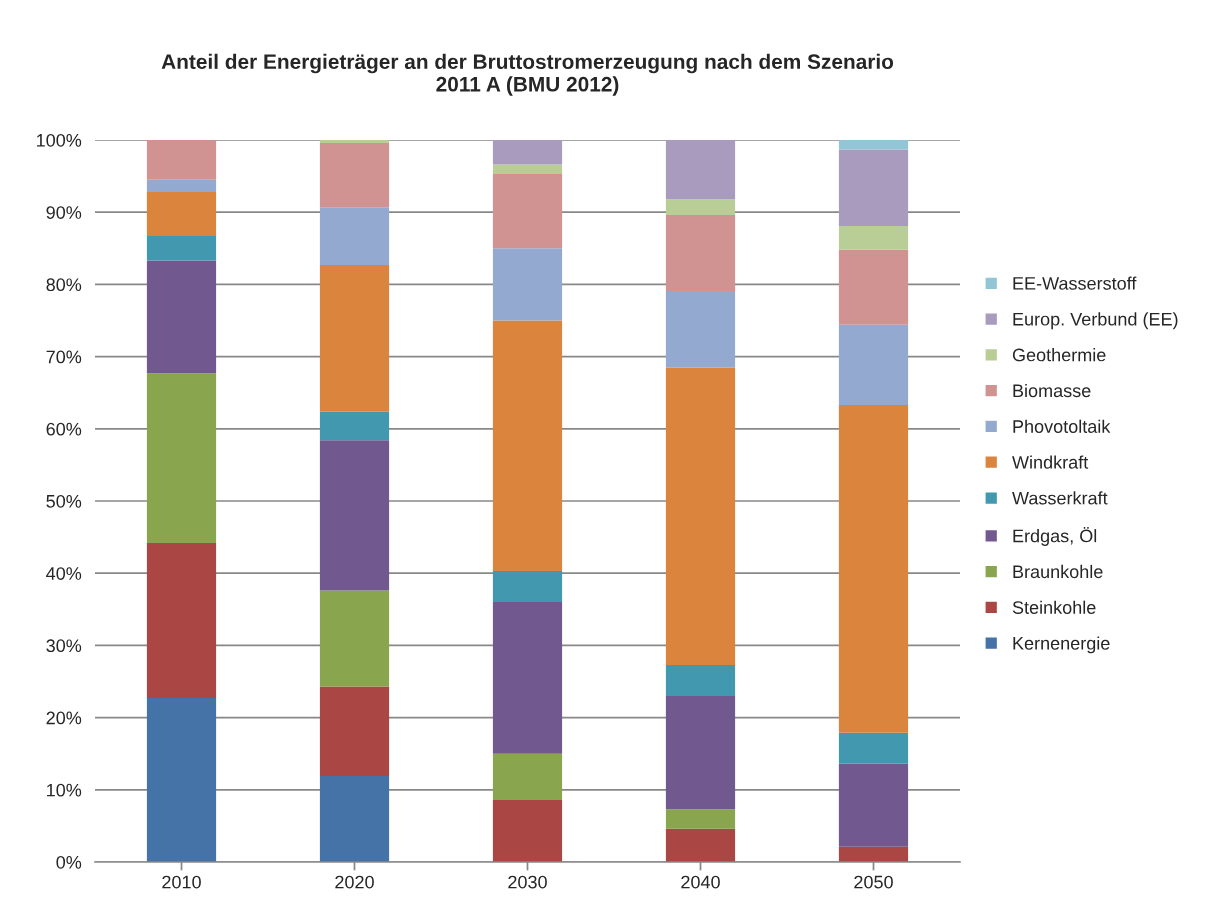 This screenshot has height=922, width=1215. Describe the element at coordinates (1062, 426) in the screenshot. I see `legend-label: Phovotoltaik` at that location.